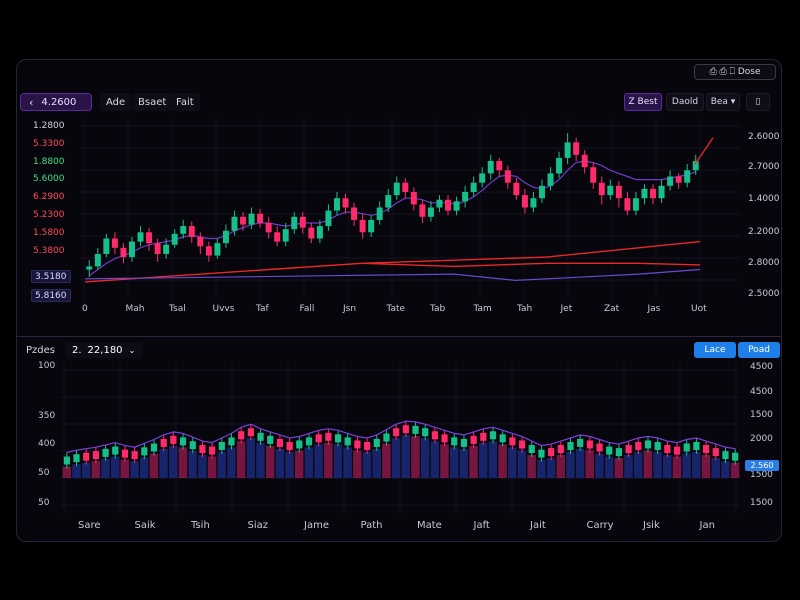 The image size is (800, 600). Describe the element at coordinates (566, 309) in the screenshot. I see `time-label: Jet` at that location.